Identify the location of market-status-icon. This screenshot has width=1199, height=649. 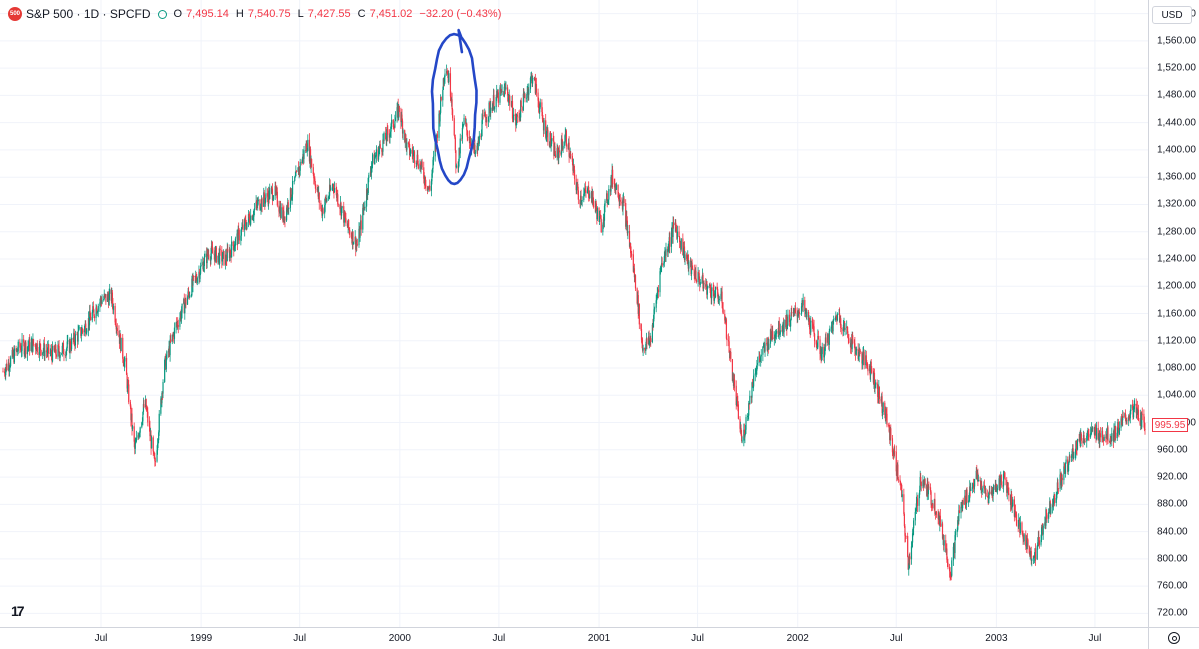
(162, 14).